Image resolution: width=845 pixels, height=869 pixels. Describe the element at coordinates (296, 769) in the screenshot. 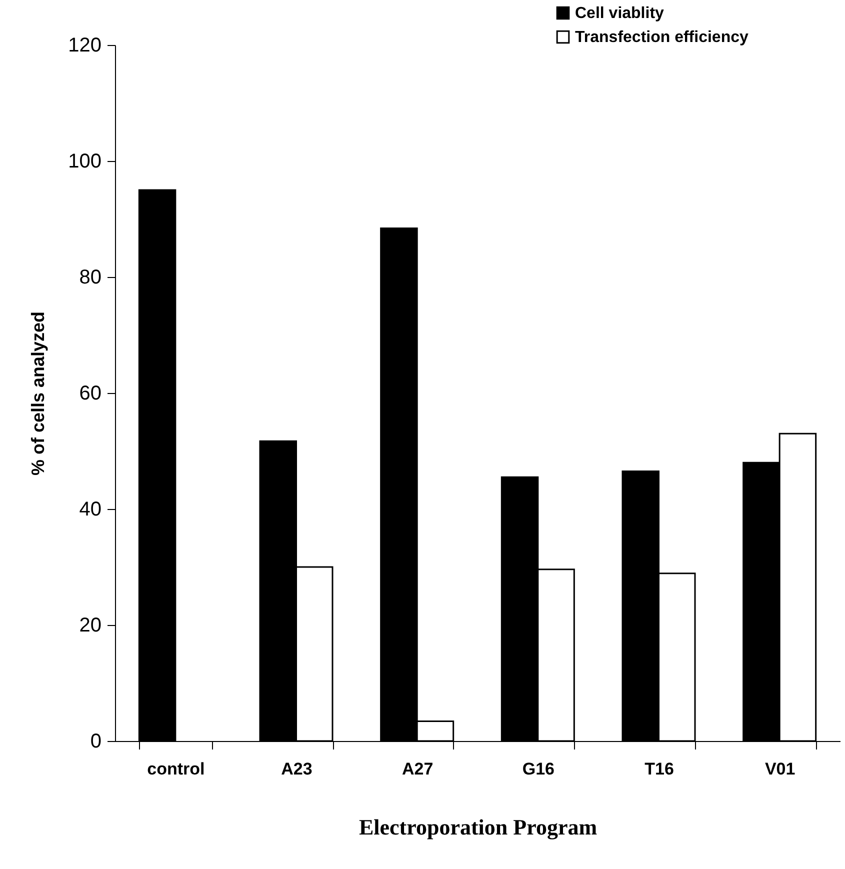

I see `x-tick-label: A23` at that location.